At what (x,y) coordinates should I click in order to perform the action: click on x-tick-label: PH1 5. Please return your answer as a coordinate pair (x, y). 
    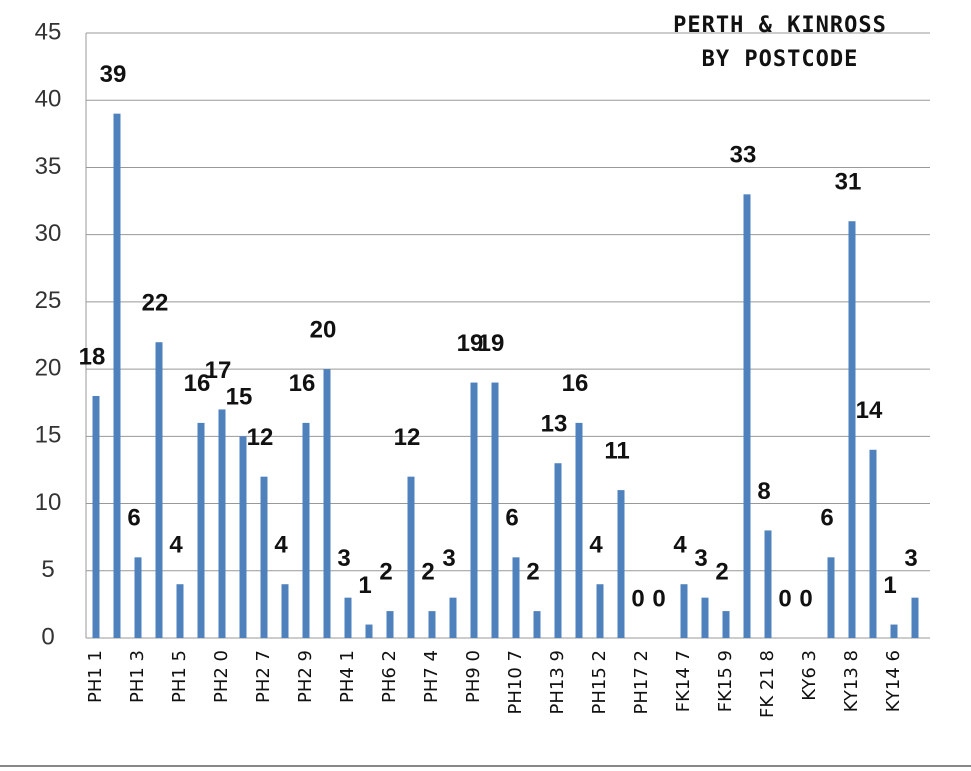
    Looking at the image, I should click on (179, 676).